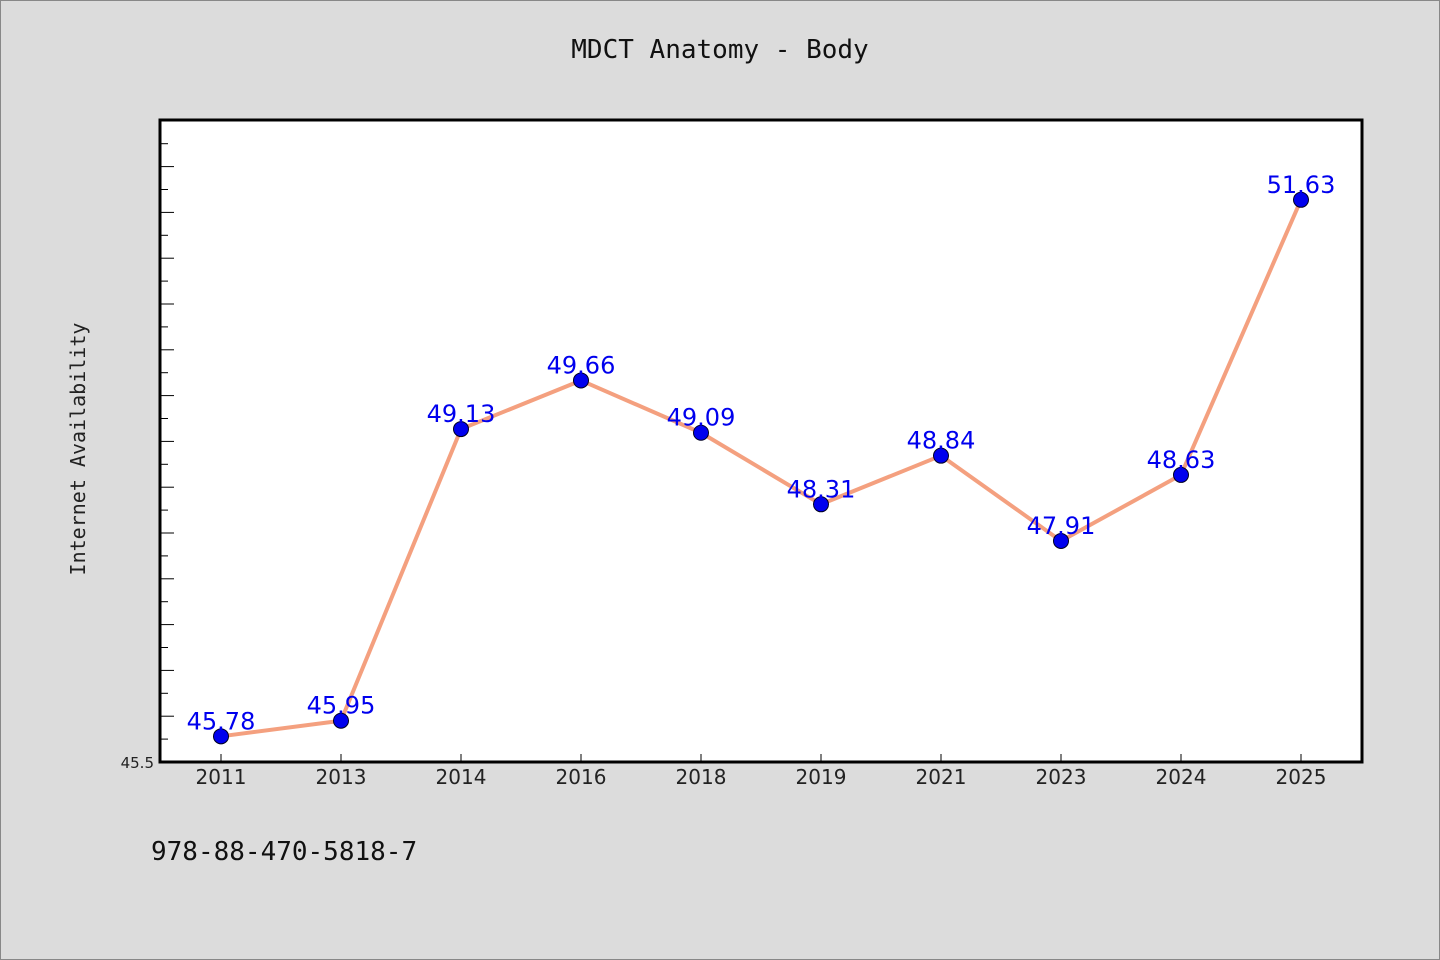 The width and height of the screenshot is (1440, 960). Describe the element at coordinates (720, 50) in the screenshot. I see `chart-title: MDCT Anatomy - Body` at that location.